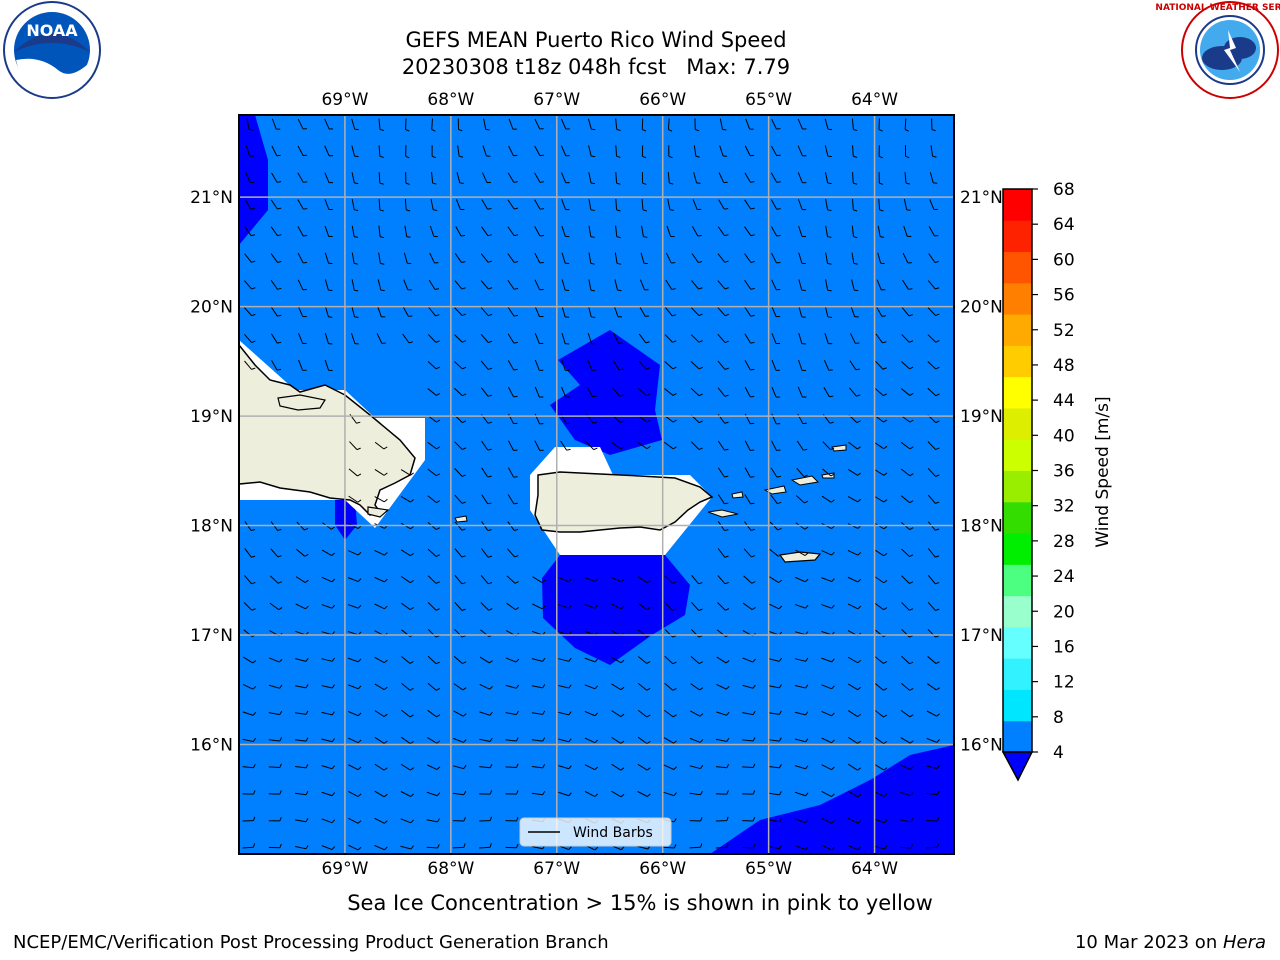 The image size is (1280, 960). Describe the element at coordinates (52, 30) in the screenshot. I see `noaa-logo-text: NOAA` at that location.